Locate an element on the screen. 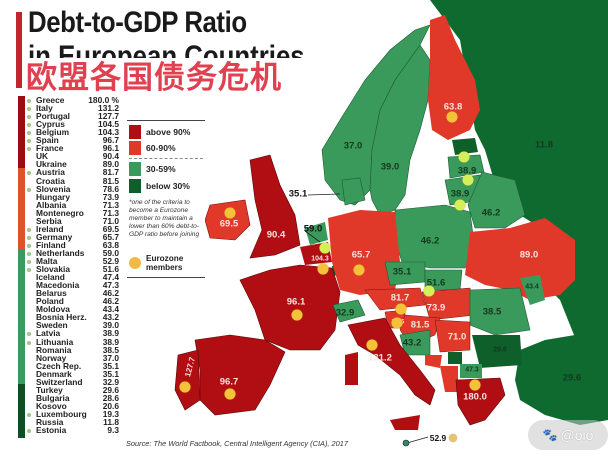 The height and width of the screenshot is (456, 608). ranking-country: Macedonia is located at coordinates (58, 285).